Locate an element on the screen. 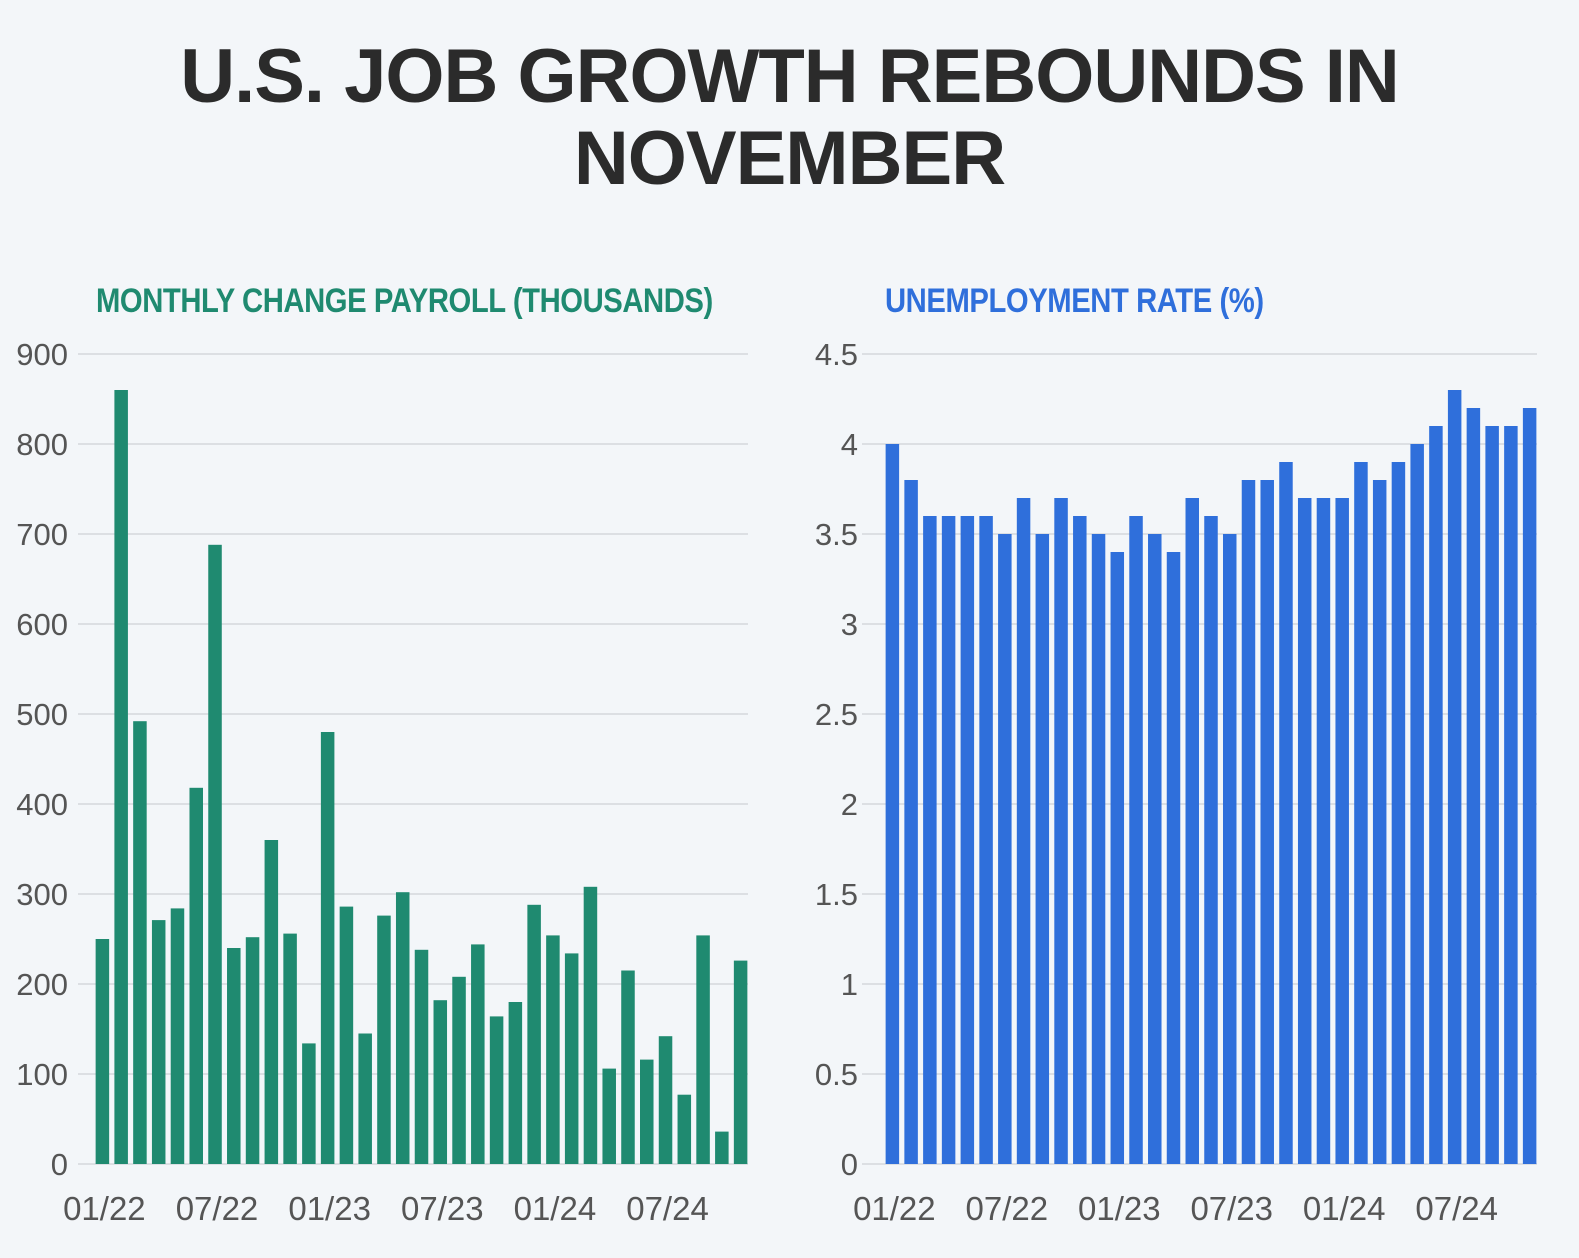  unemployment-y-tick-label: 1.5 is located at coordinates (836, 894).